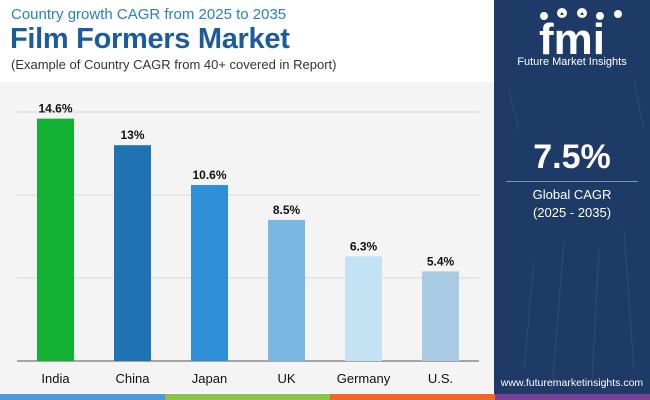  Describe the element at coordinates (132, 253) in the screenshot. I see `bar-china` at that location.